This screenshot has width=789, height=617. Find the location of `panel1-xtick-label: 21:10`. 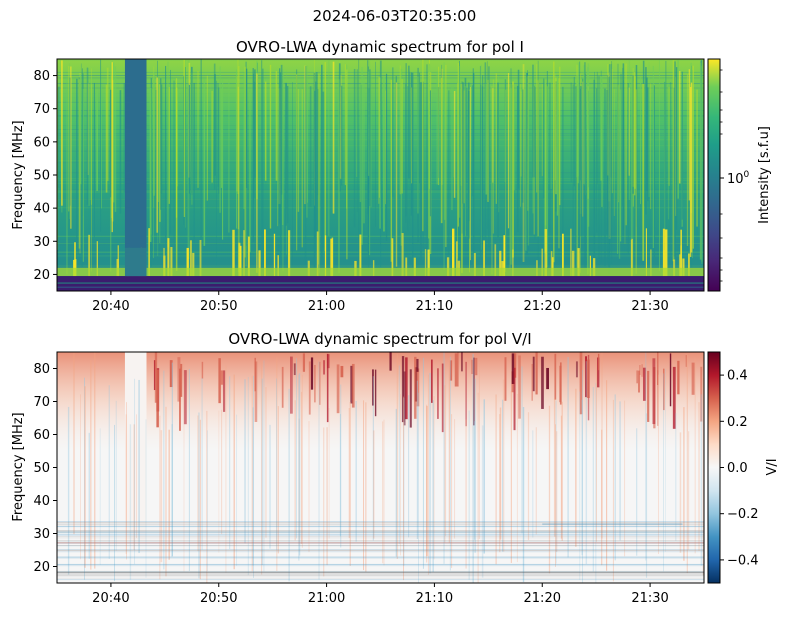

panel1-xtick-label: 21:10 is located at coordinates (434, 306).